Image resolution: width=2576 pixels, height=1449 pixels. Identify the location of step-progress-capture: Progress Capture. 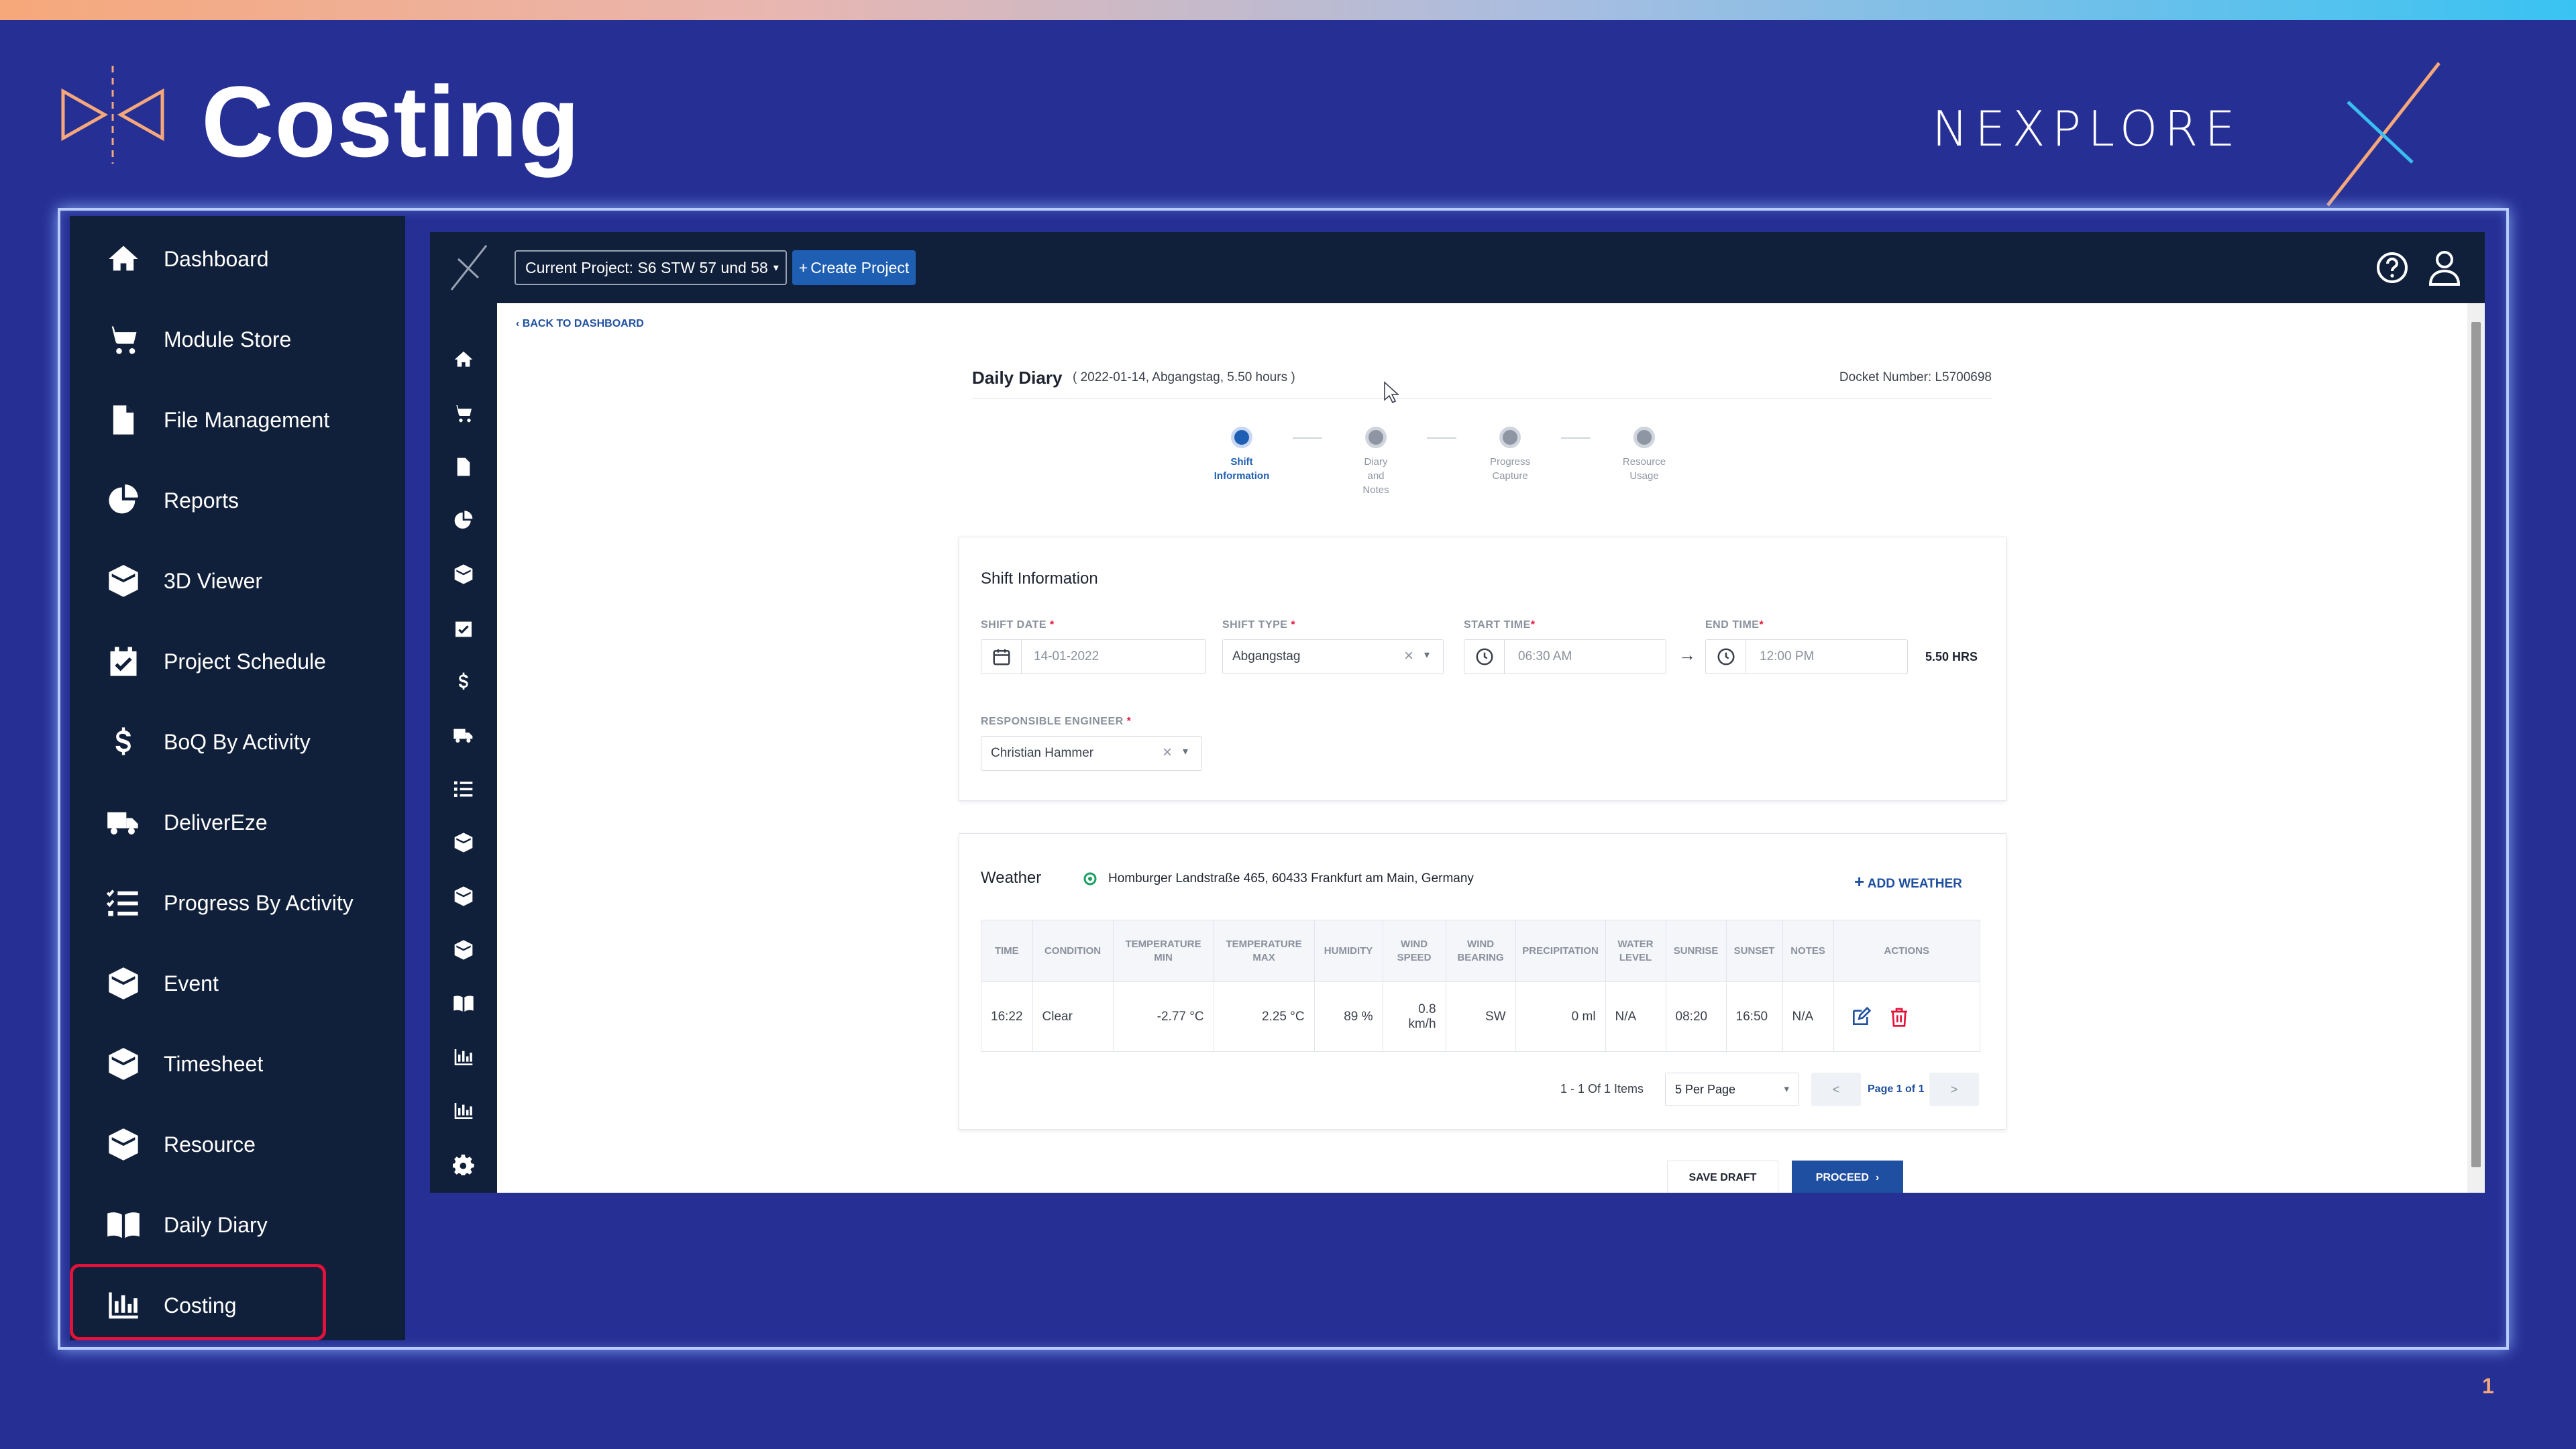
(1510, 455).